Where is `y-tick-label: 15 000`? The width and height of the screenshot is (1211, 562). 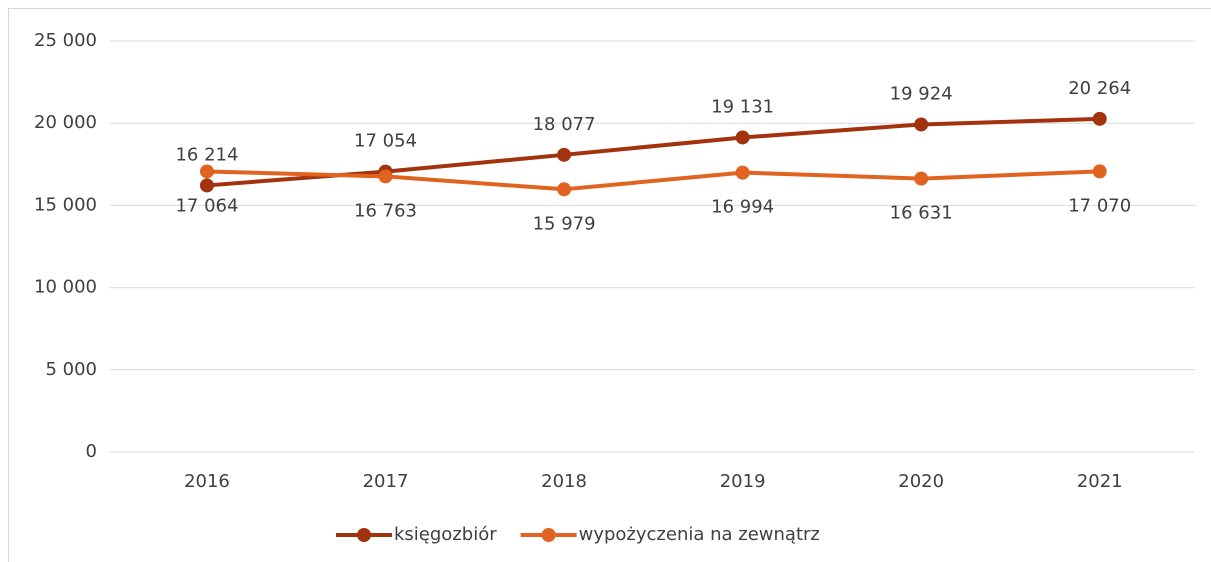
y-tick-label: 15 000 is located at coordinates (65, 204).